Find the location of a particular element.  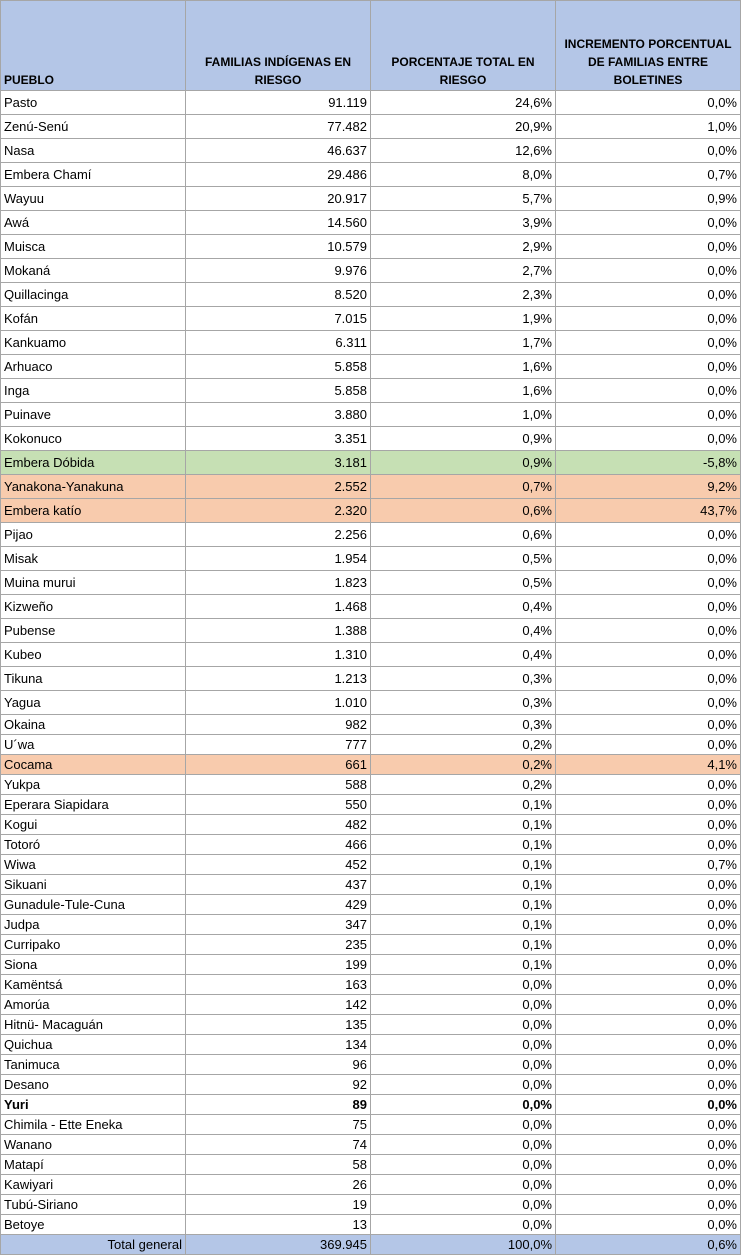

table-row: Misak 1.954 0,5% 0,0% is located at coordinates (370, 558).